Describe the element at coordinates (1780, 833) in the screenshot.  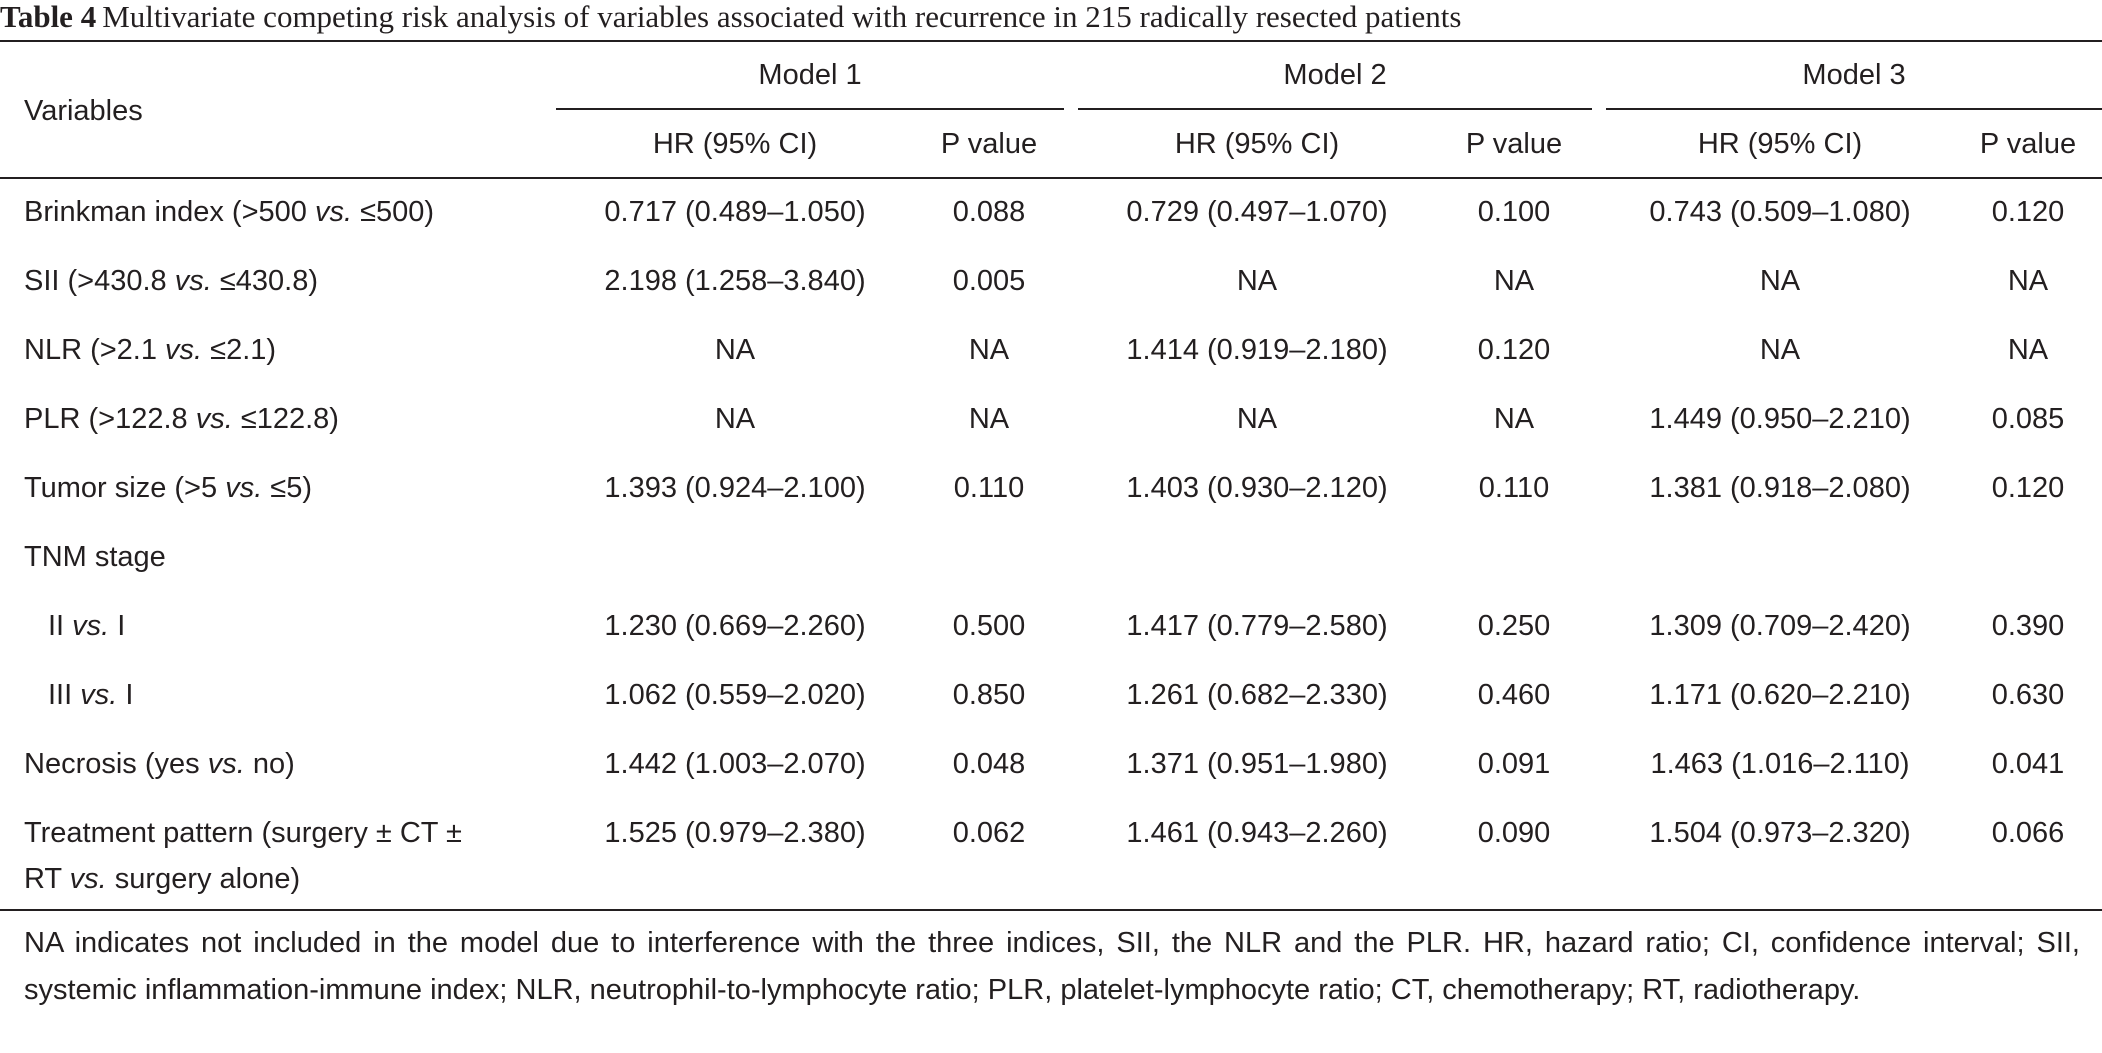
I see `value-hr-model-3: 1.504 (0.973–2.320)` at that location.